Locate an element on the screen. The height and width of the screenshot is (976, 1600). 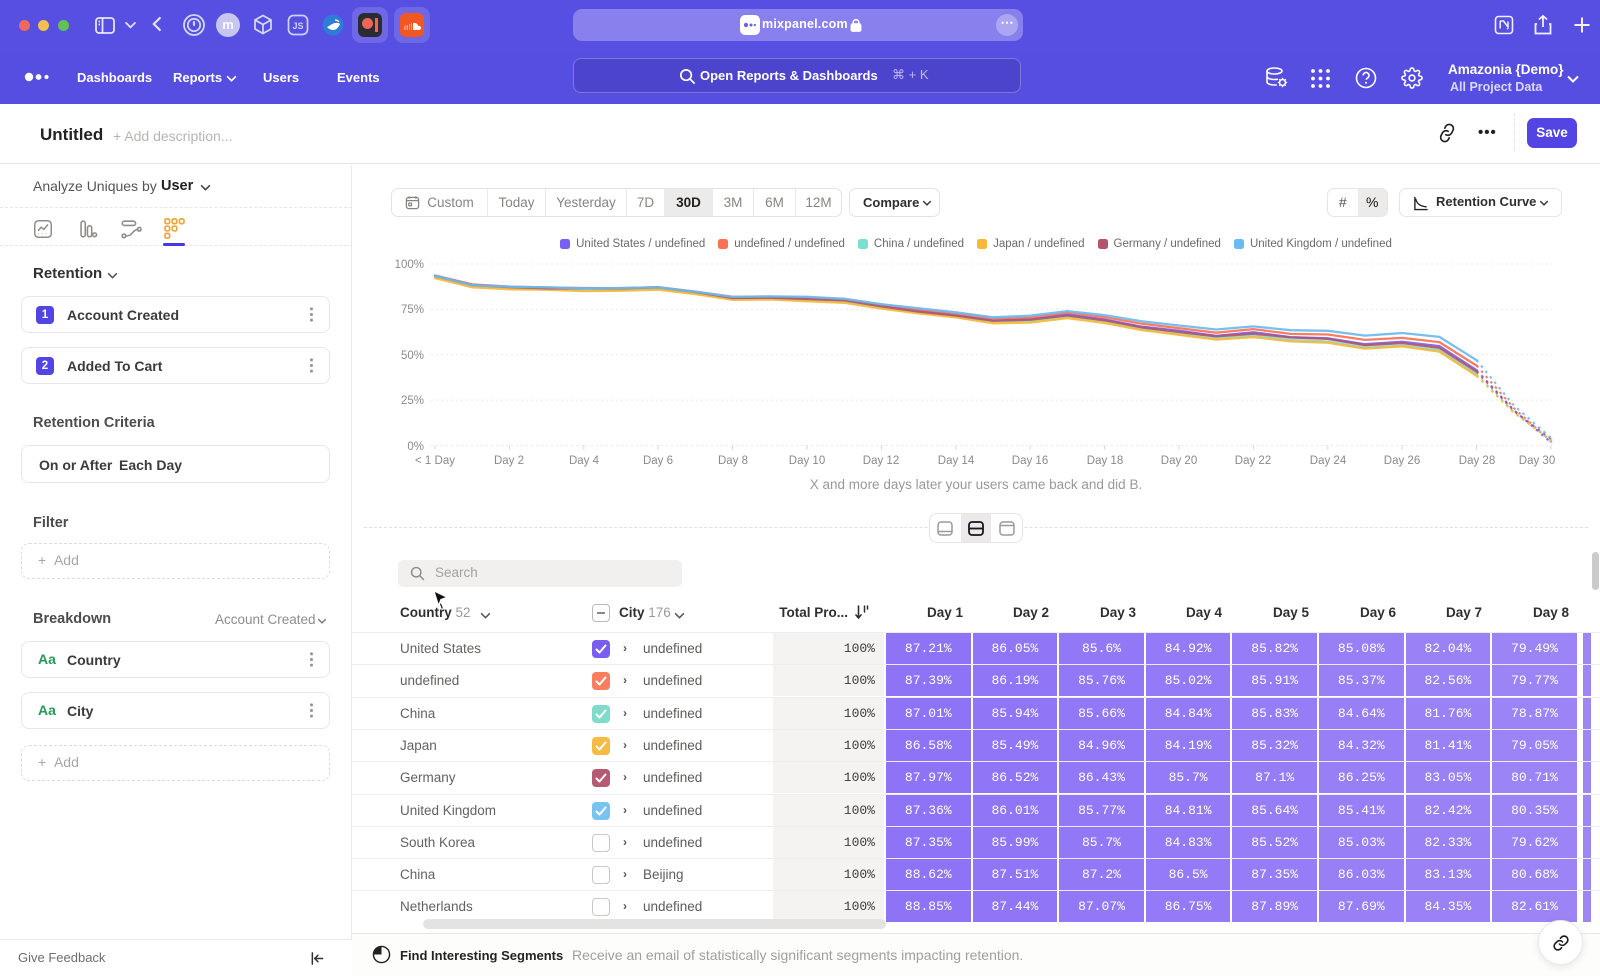
svg-text: Day 20 is located at coordinates (1179, 461).